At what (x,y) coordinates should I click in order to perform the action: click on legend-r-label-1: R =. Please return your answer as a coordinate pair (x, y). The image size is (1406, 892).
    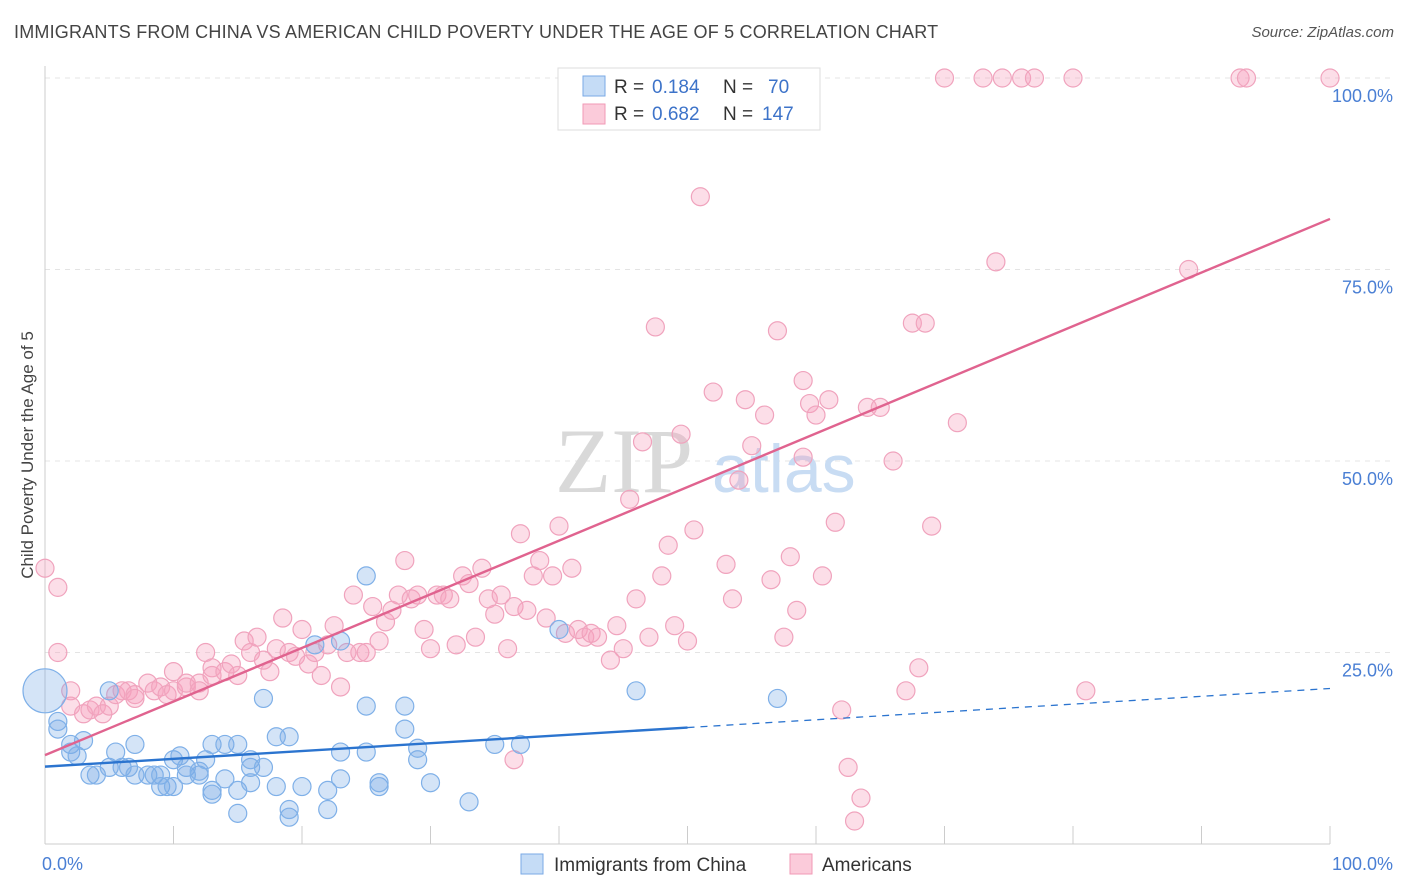
    Looking at the image, I should click on (629, 87).